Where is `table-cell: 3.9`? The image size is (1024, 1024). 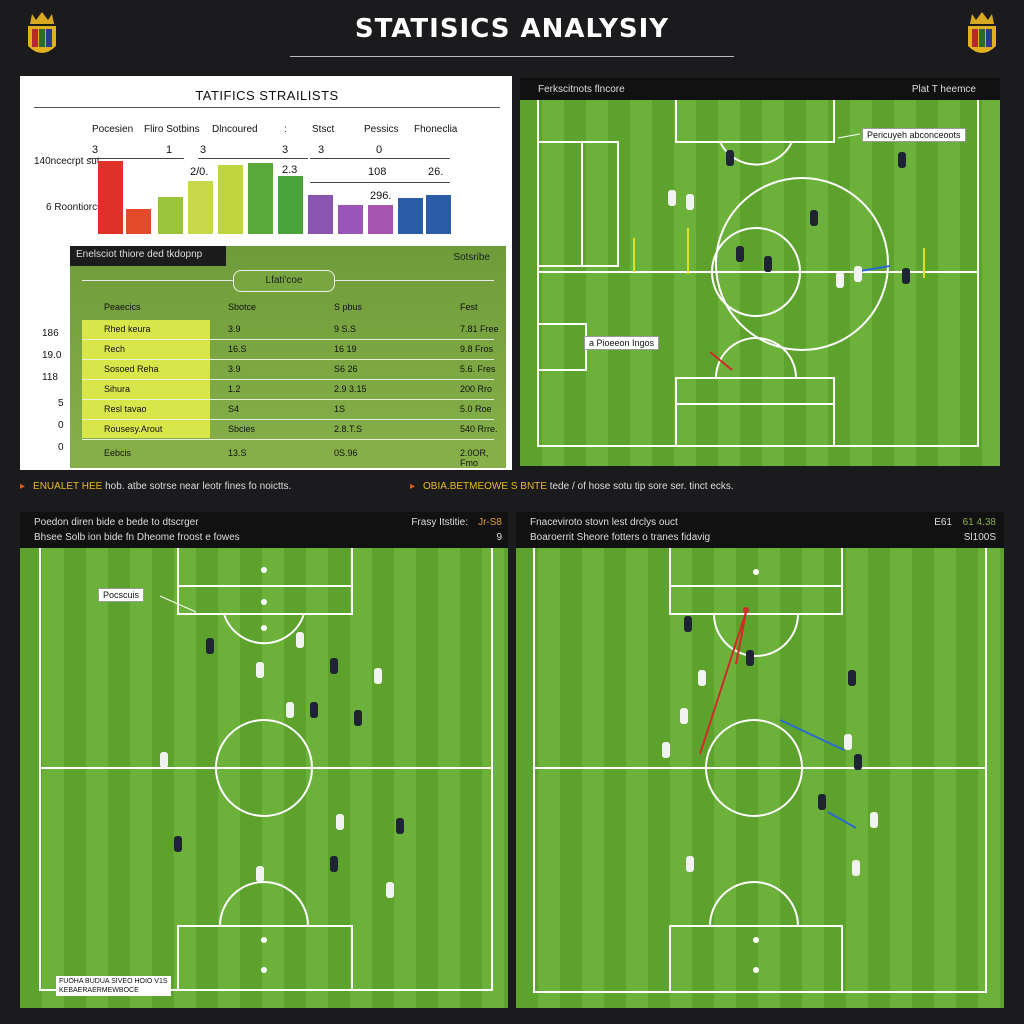 table-cell: 3.9 is located at coordinates (234, 329).